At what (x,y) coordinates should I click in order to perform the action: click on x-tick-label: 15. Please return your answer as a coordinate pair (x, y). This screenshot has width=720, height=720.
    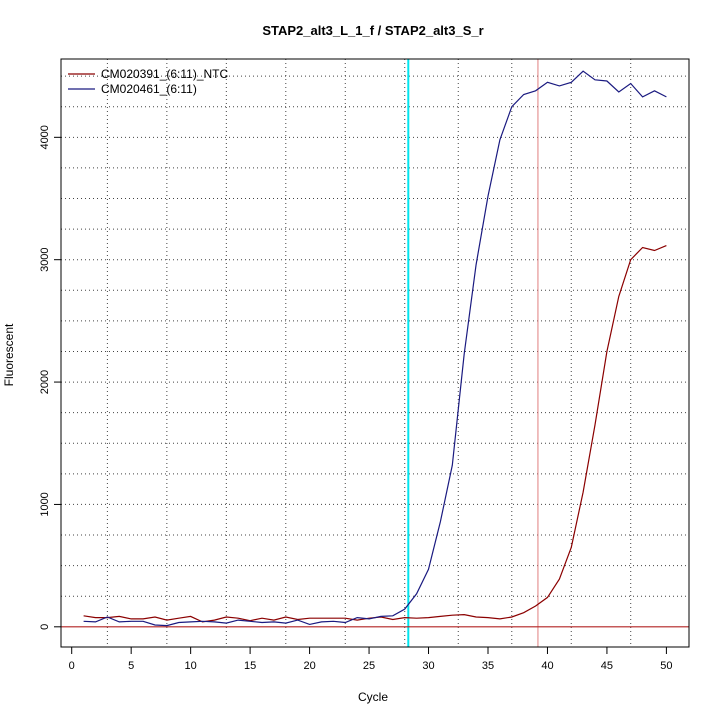
    Looking at the image, I should click on (250, 666).